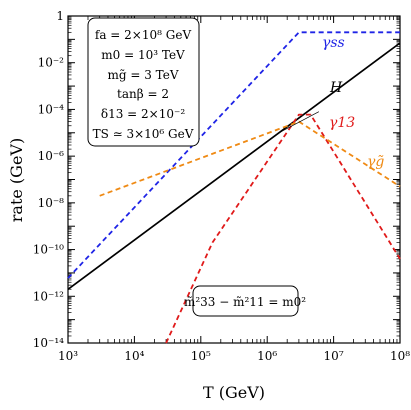 The height and width of the screenshot is (410, 411). I want to click on relation-box: m̃²33 − m̃²11 = m0², so click(245, 301).